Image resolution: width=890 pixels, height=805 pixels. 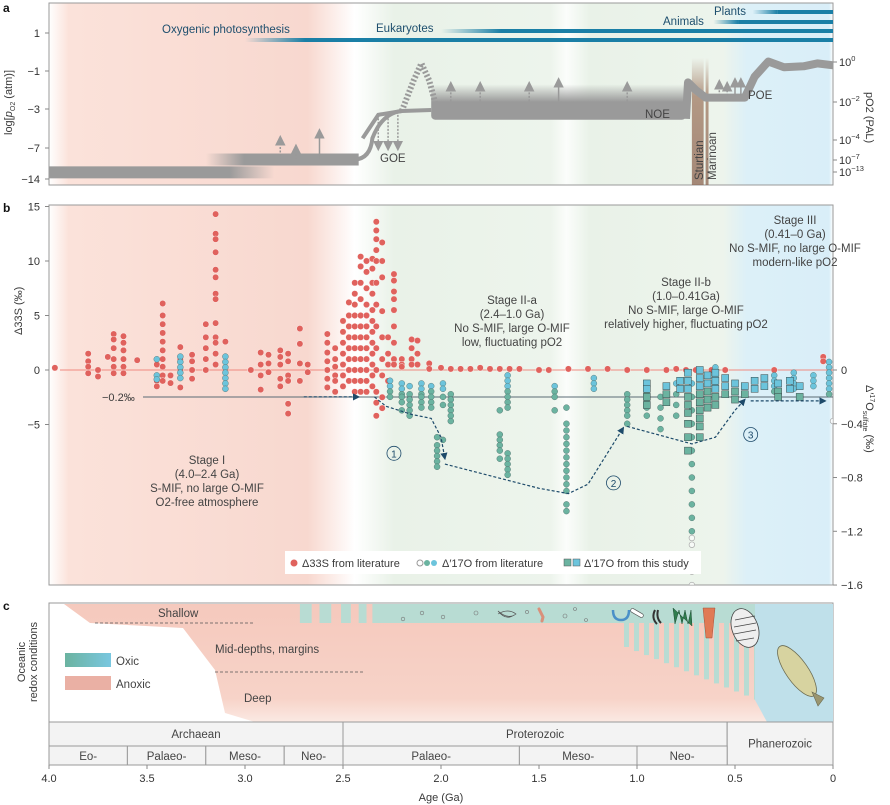 I want to click on era-label: Meso-, so click(x=245, y=757).